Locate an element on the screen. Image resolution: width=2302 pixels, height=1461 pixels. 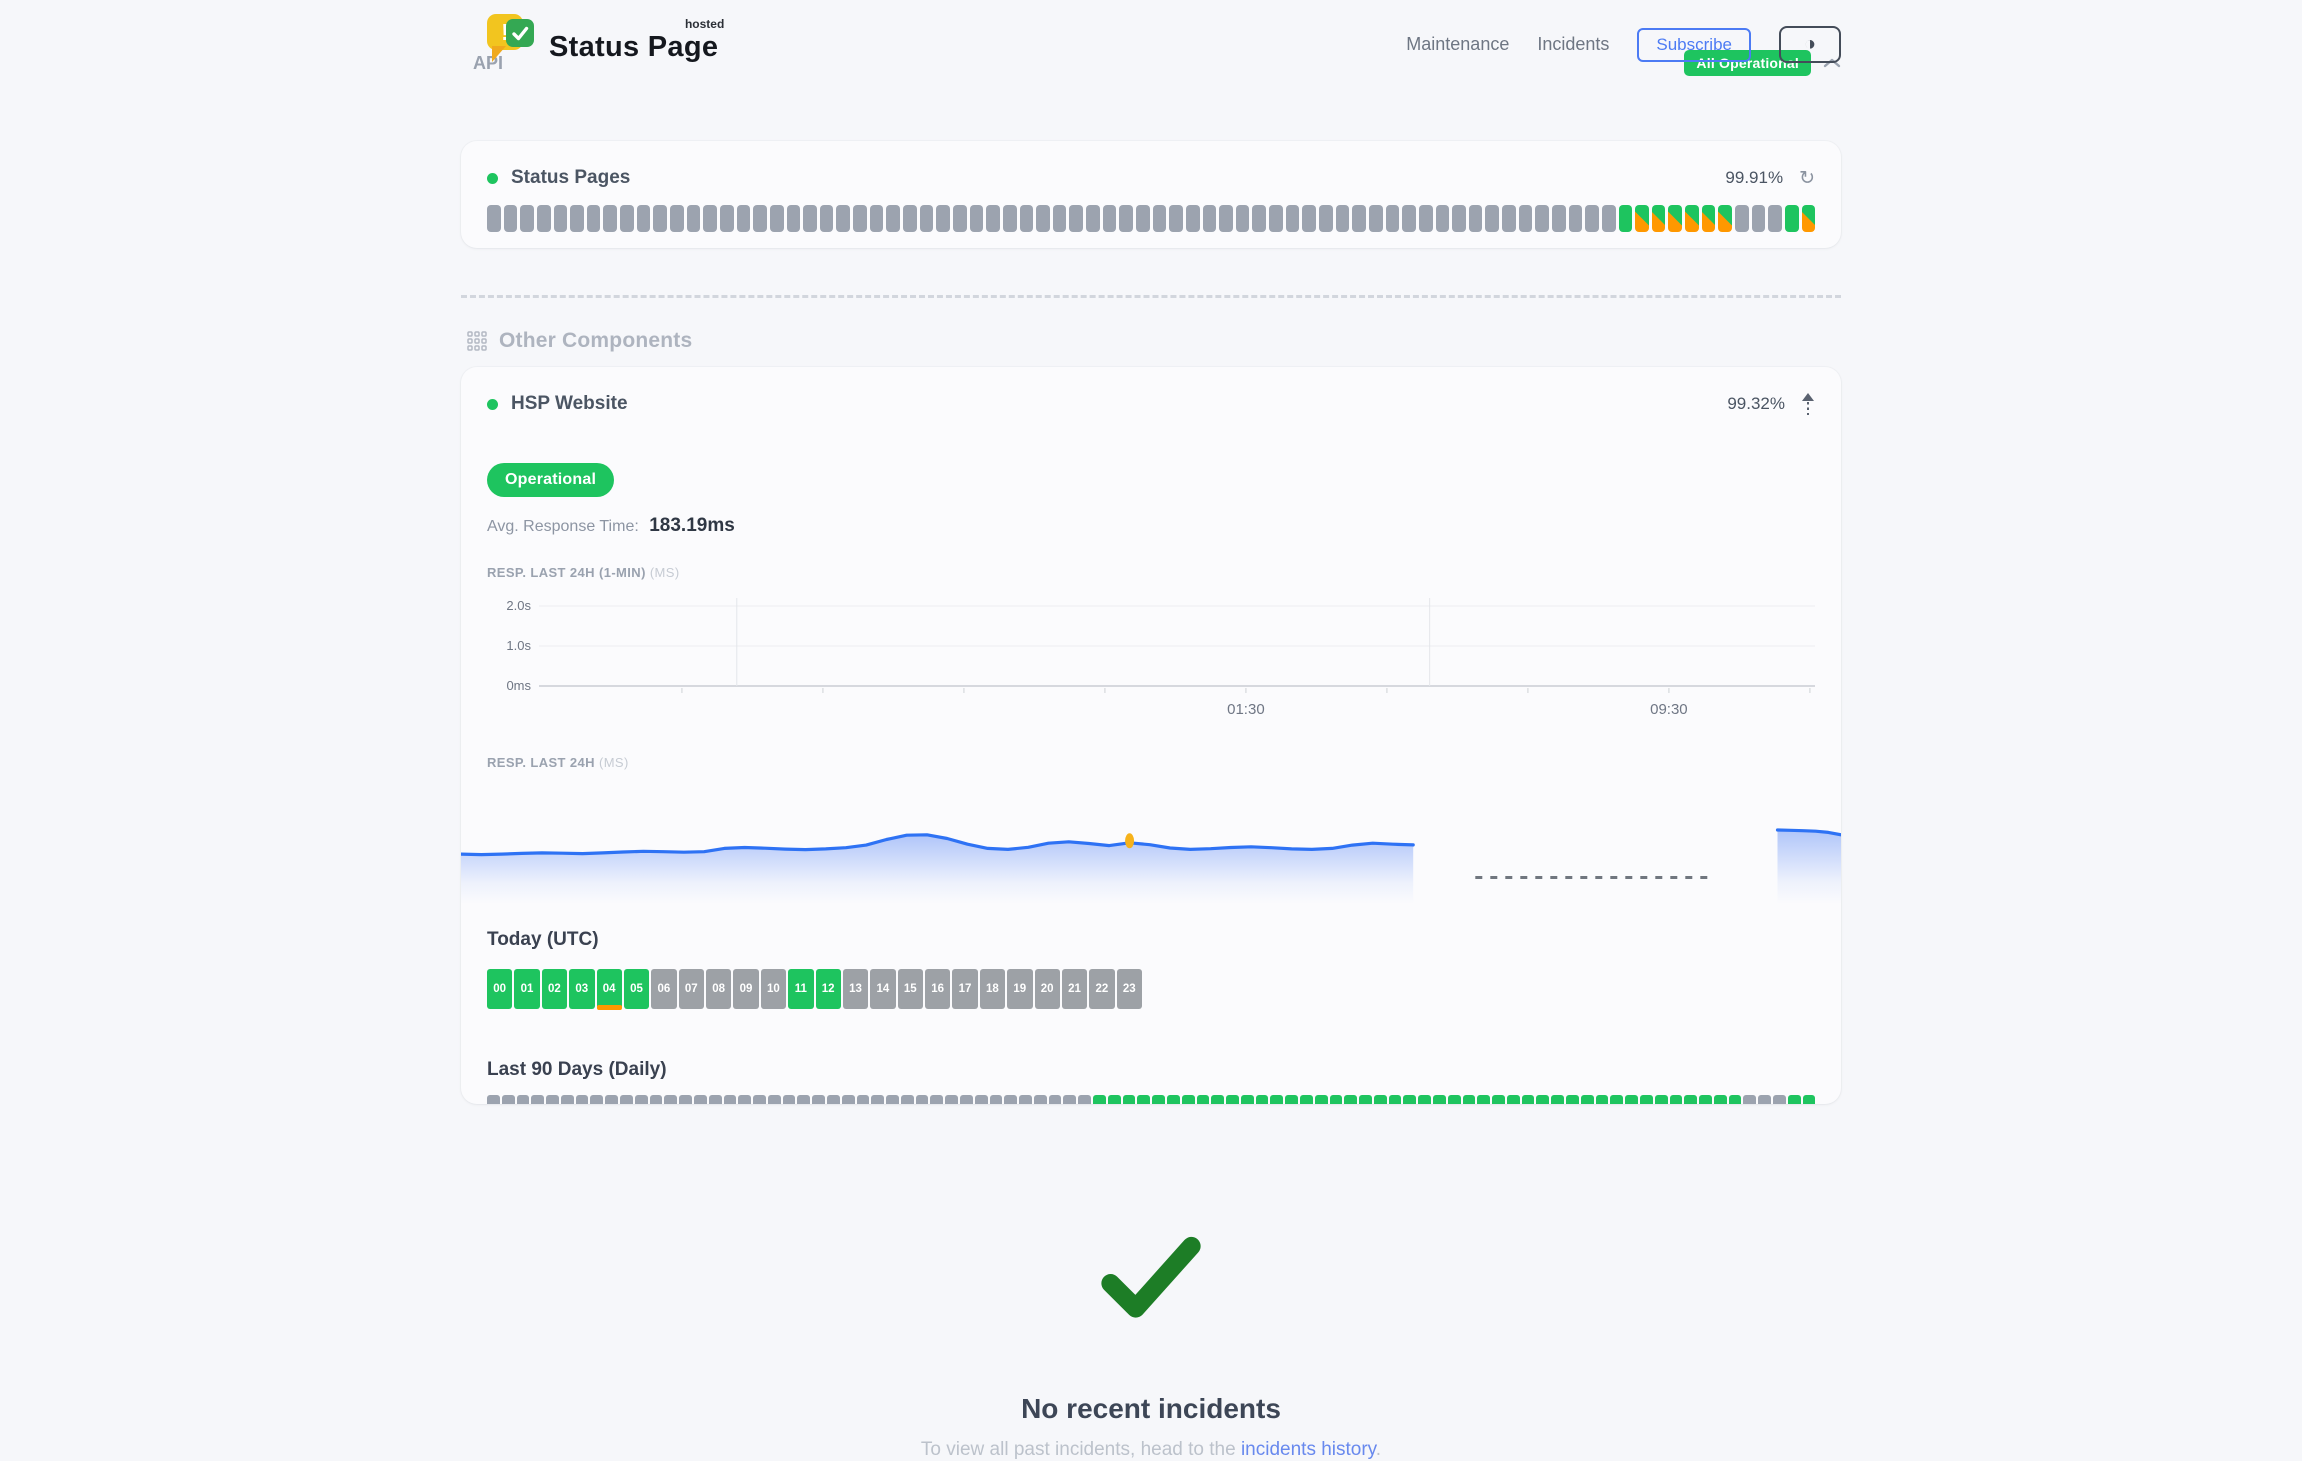
hour-block-03: 03 is located at coordinates (582, 989).